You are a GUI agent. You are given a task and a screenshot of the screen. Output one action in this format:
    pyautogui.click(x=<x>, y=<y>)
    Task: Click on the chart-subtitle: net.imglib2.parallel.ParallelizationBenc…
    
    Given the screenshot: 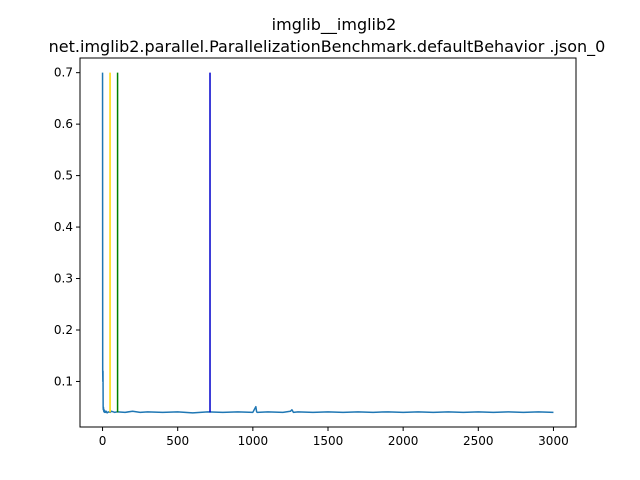 What is the action you would take?
    pyautogui.click(x=327, y=47)
    